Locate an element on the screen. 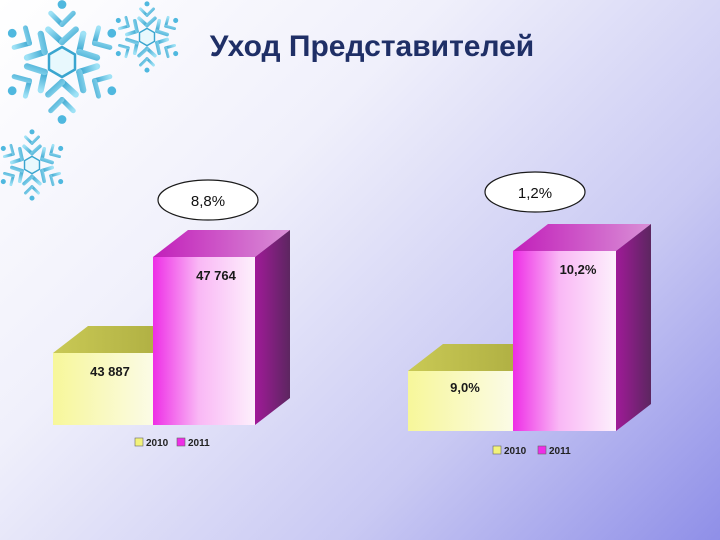 The width and height of the screenshot is (720, 540). bar-2010-value-label: 43 887 is located at coordinates (110, 371).